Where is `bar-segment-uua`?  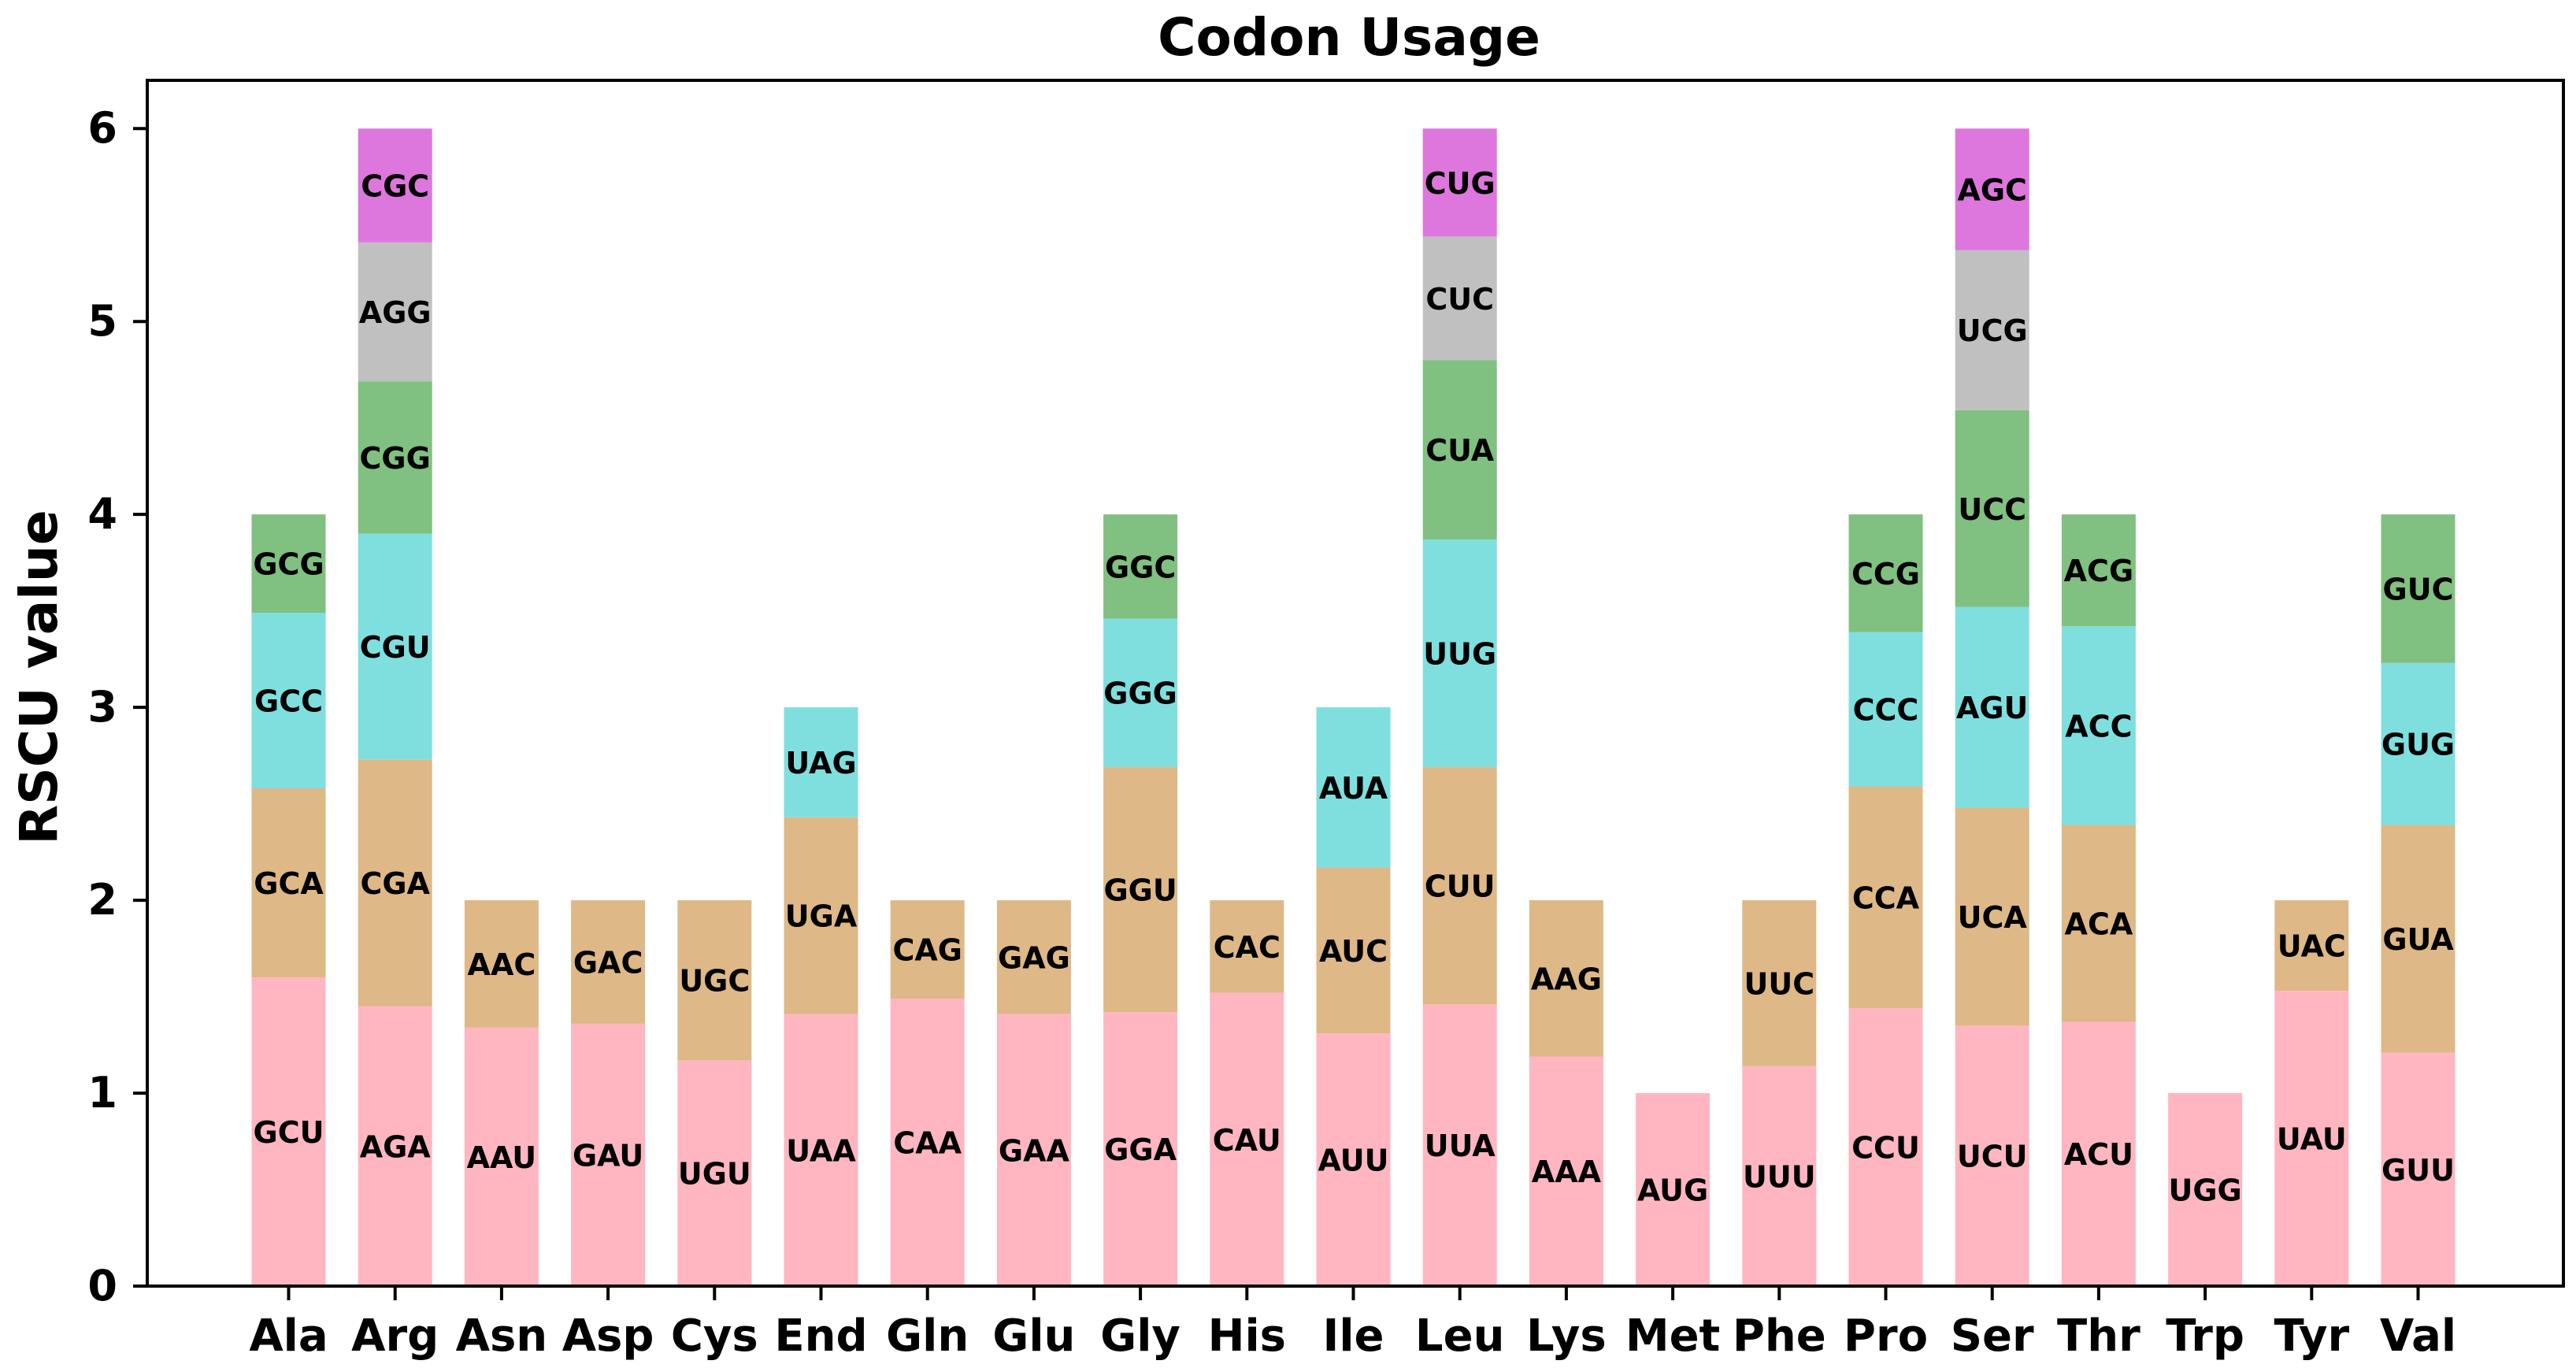 bar-segment-uua is located at coordinates (1459, 1145).